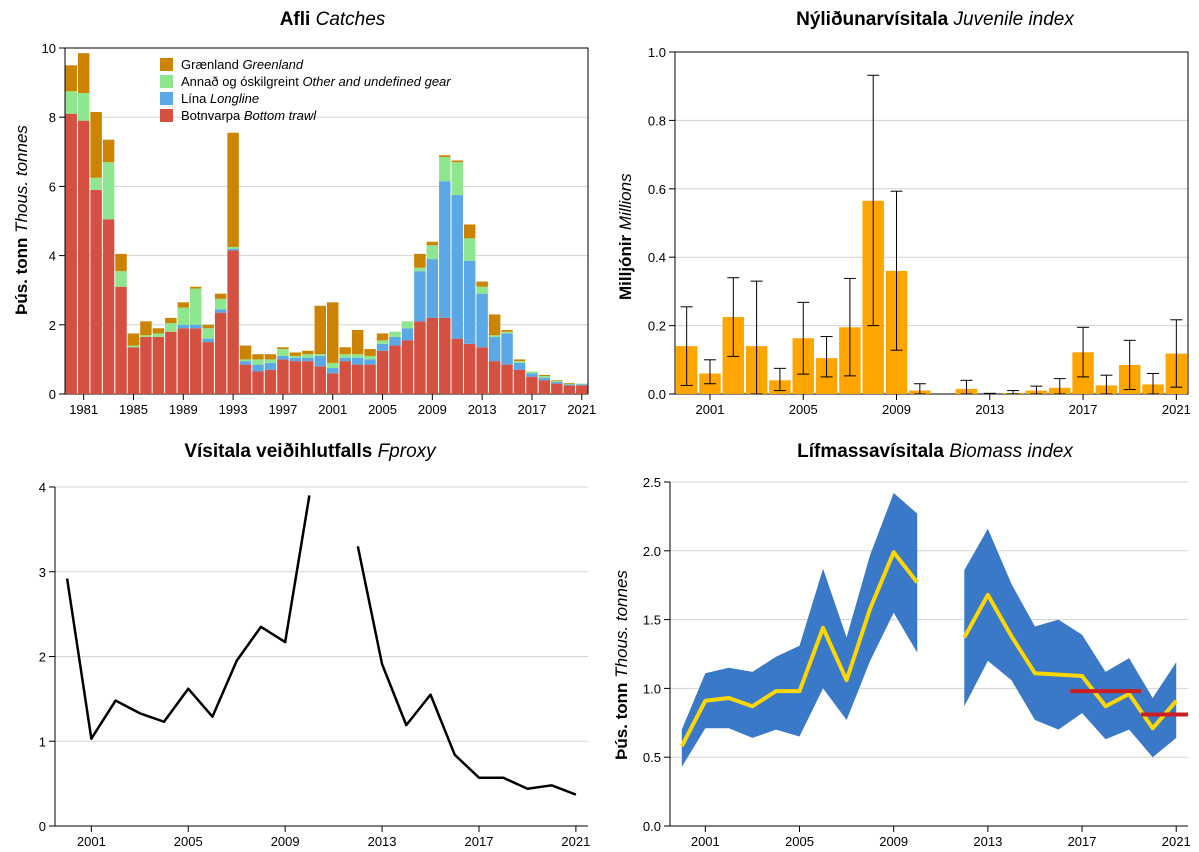 The width and height of the screenshot is (1199, 852). Describe the element at coordinates (305, 64) in the screenshot. I see `legend-item-greenland: Grænland Greenland` at that location.